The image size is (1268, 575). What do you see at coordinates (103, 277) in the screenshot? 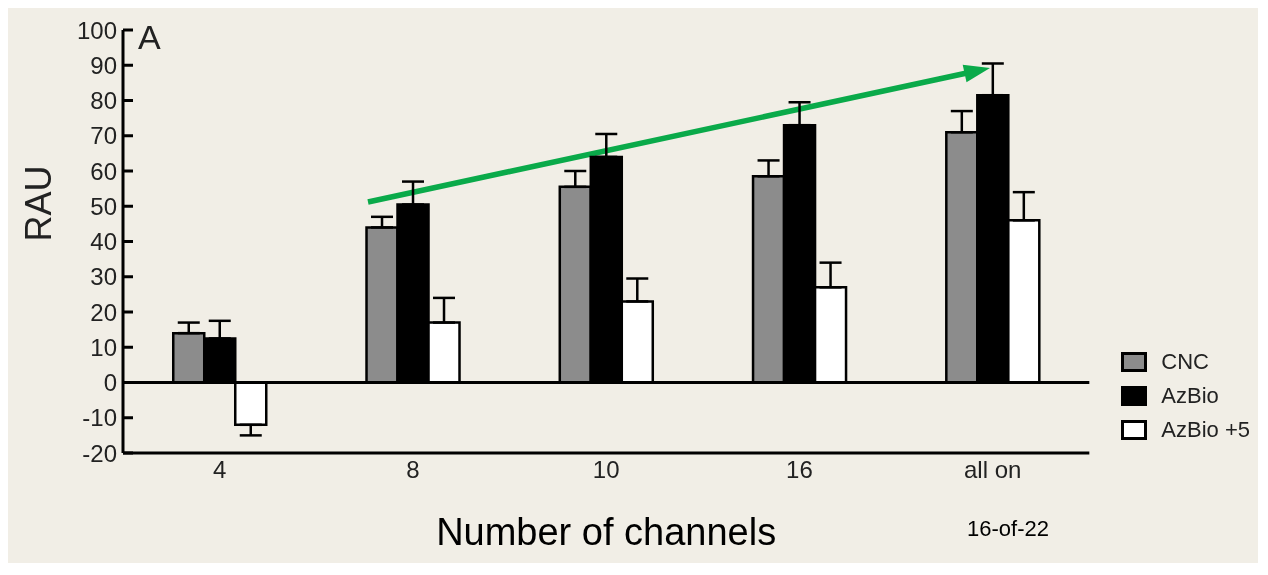
I see `y-tick-label: 30` at bounding box center [103, 277].